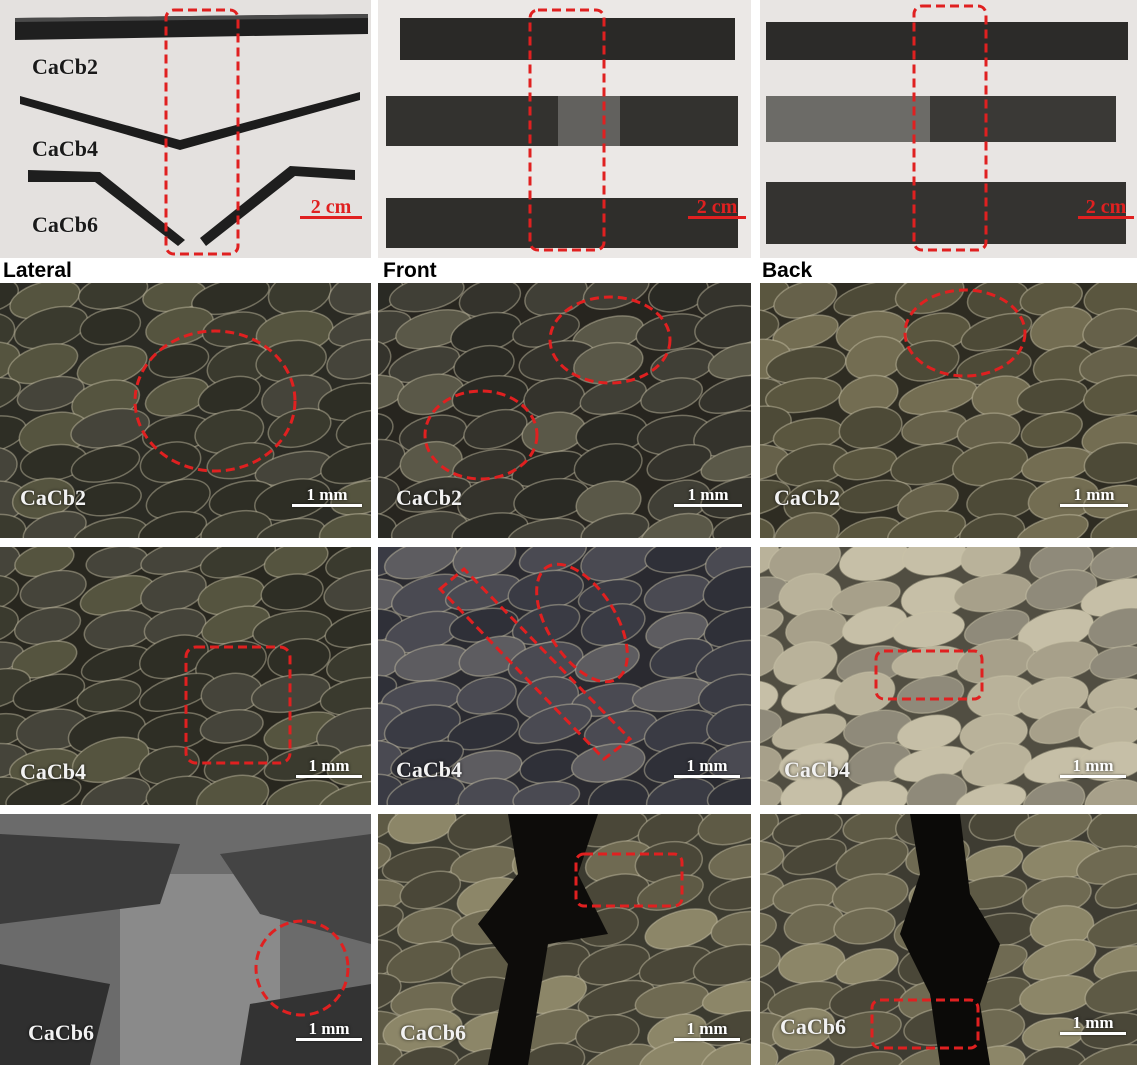 The image size is (1137, 1065). I want to click on scale-bar-label: 2 cm, so click(717, 207).